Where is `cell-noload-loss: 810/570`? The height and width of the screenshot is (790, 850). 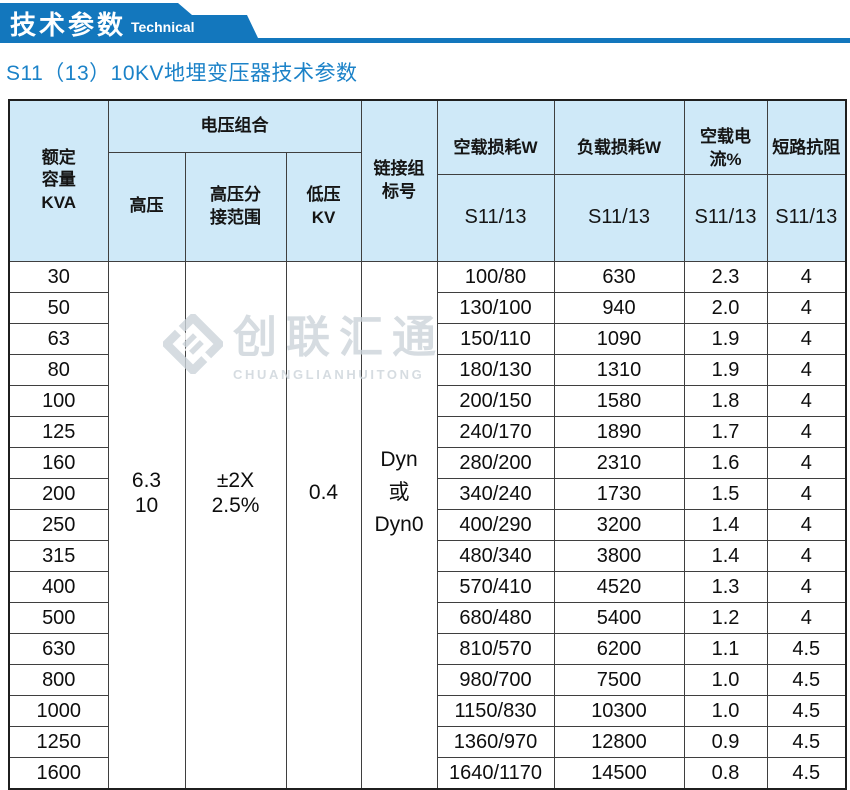 cell-noload-loss: 810/570 is located at coordinates (495, 648).